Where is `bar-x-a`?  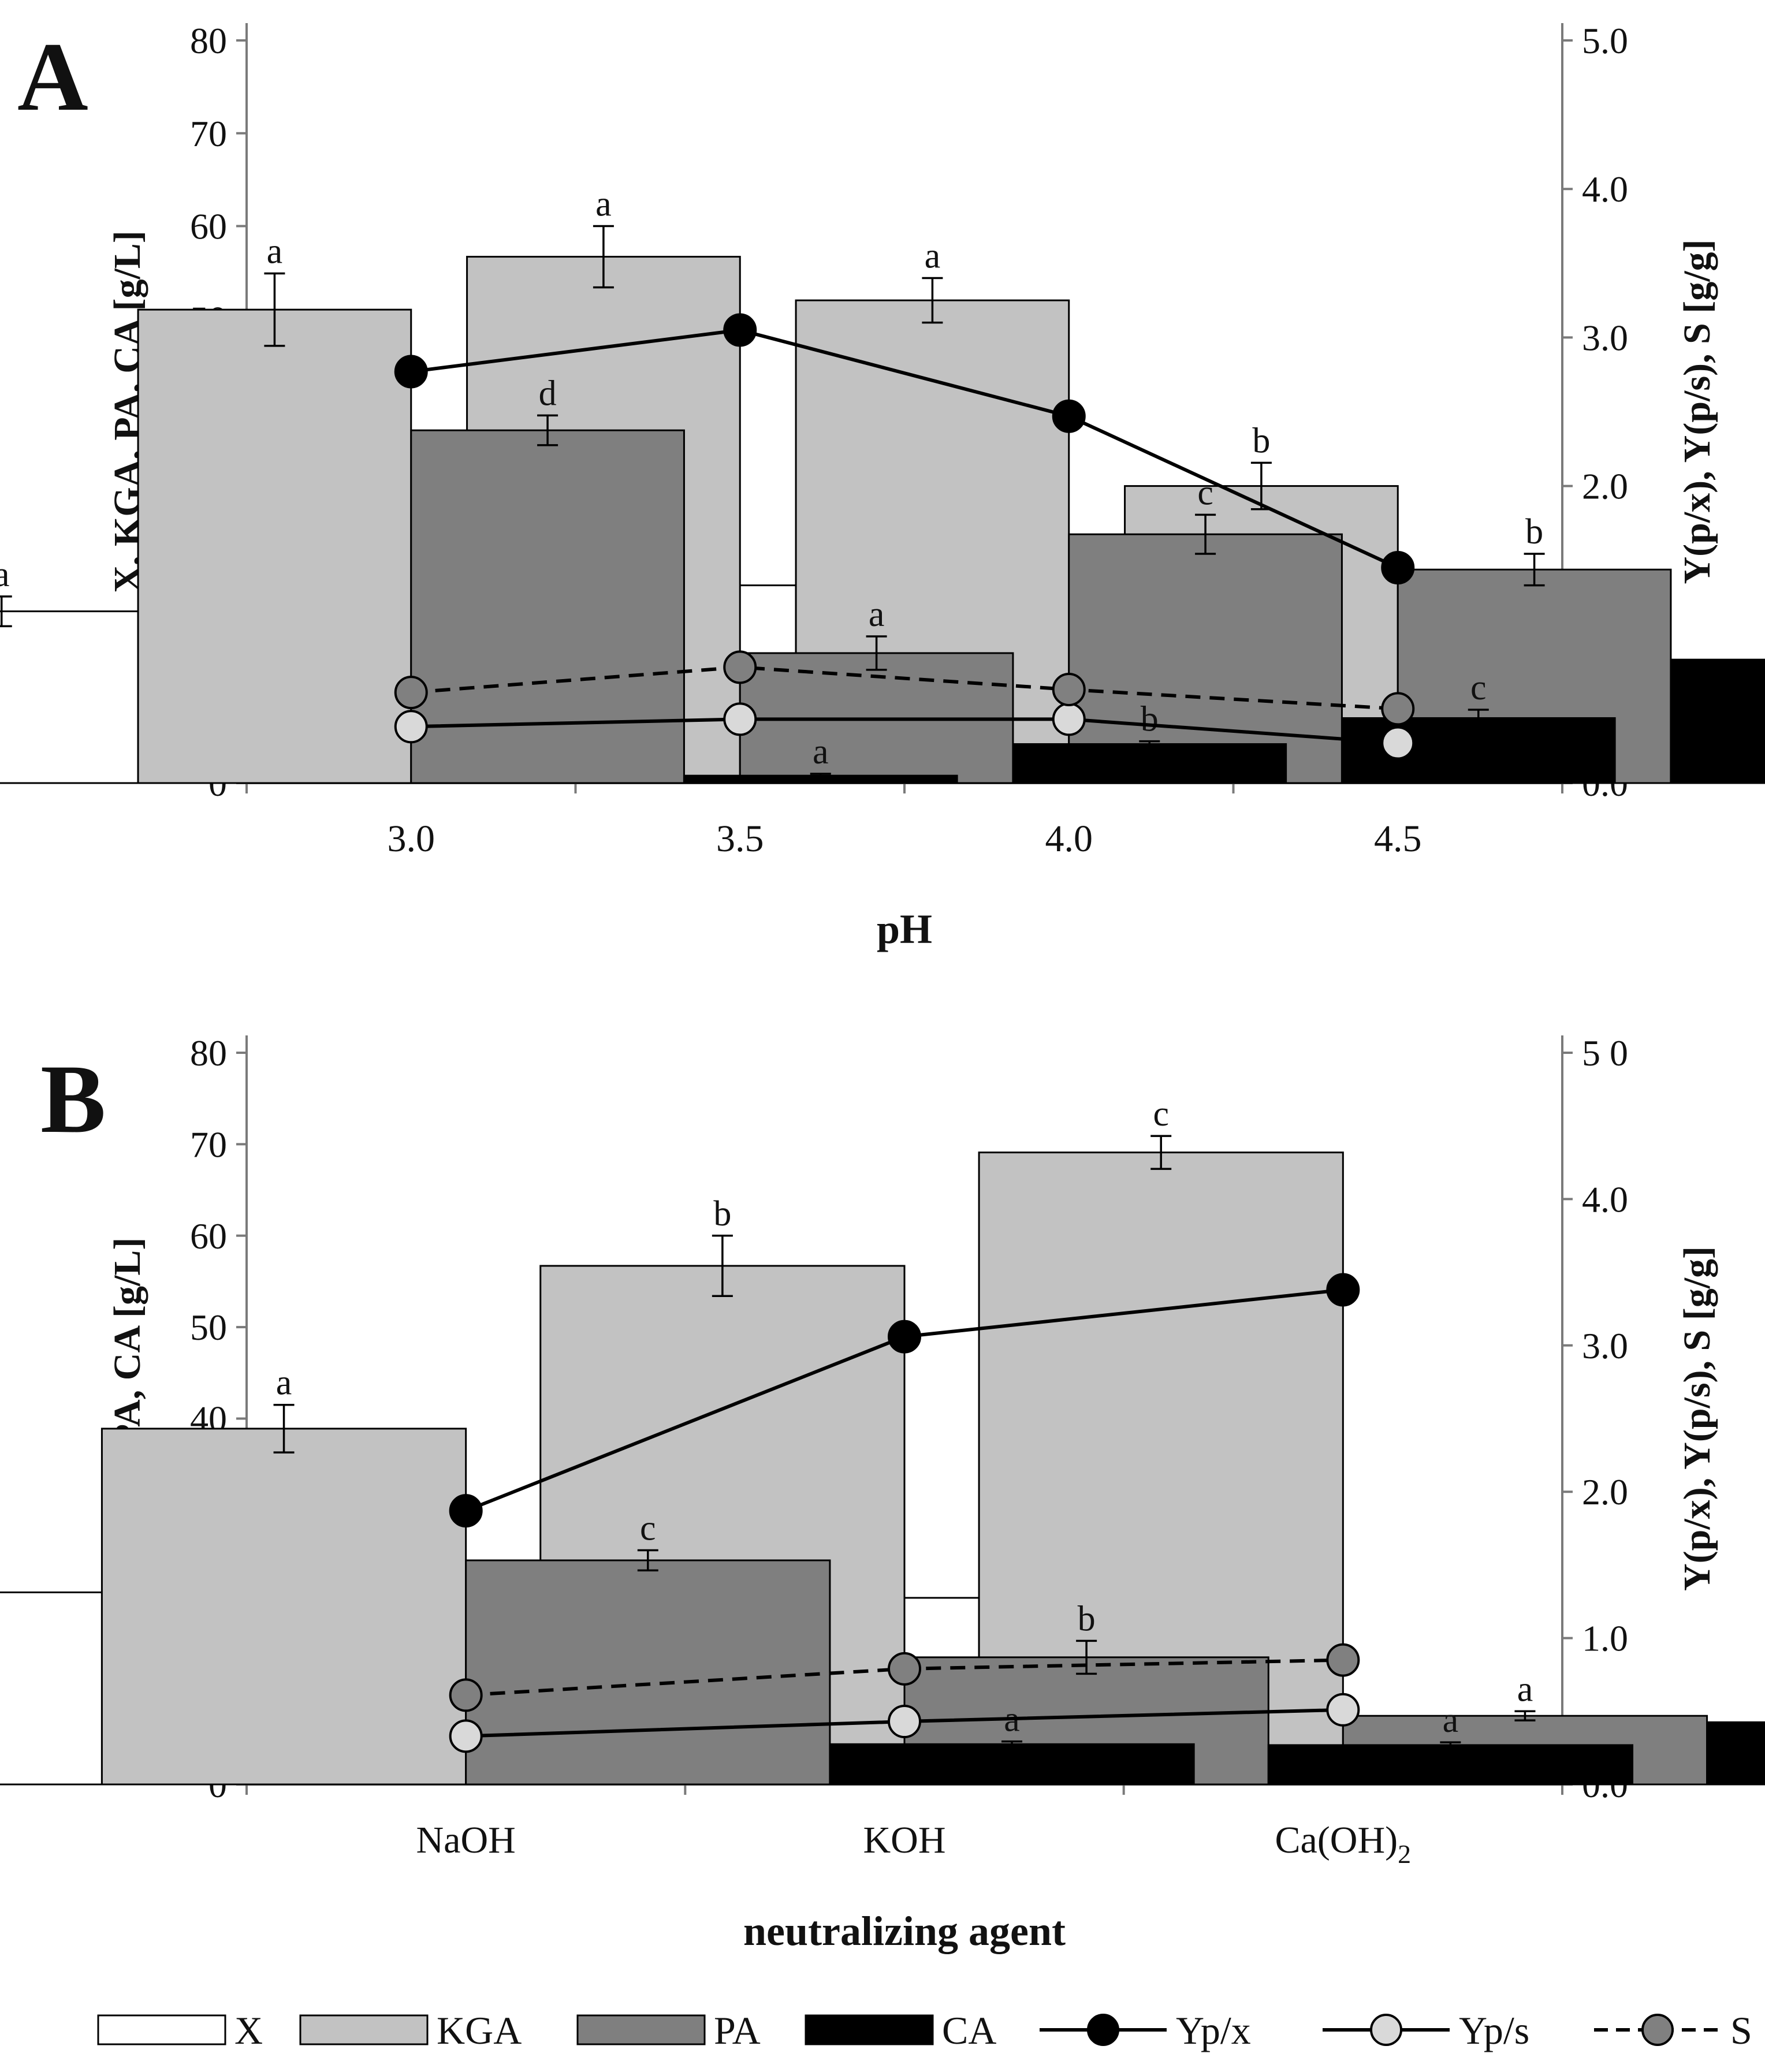
bar-x-a is located at coordinates (70, 697).